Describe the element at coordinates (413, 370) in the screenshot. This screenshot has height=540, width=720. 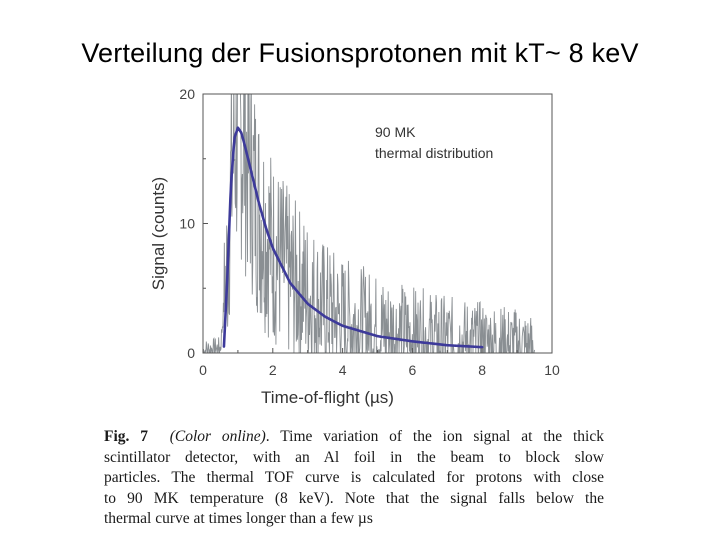
I see `x-tick-label: 6` at that location.